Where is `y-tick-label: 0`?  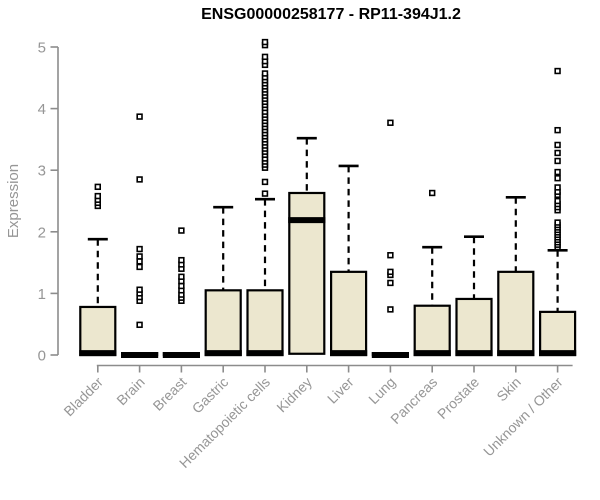
y-tick-label: 0 is located at coordinates (42, 356).